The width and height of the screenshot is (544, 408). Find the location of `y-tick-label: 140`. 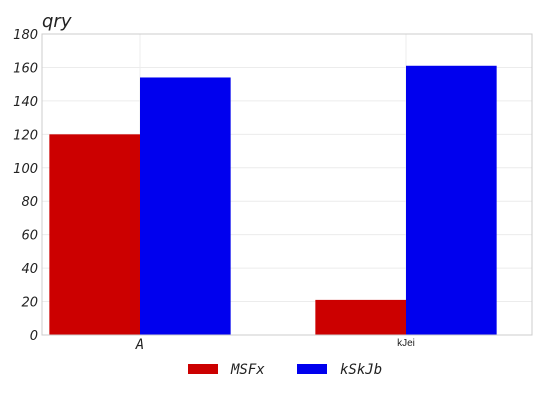

y-tick-label: 140 is located at coordinates (25, 102).